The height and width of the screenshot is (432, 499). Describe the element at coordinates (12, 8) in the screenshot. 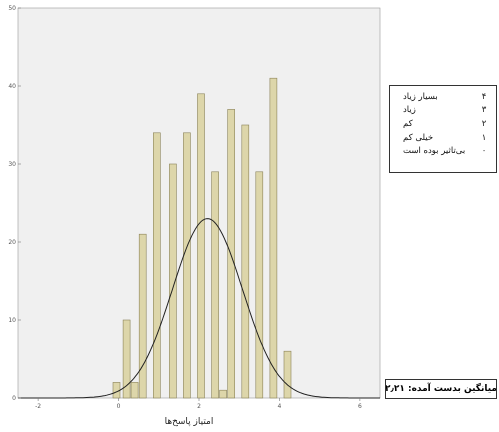

I see `y-tick-label: 50` at that location.